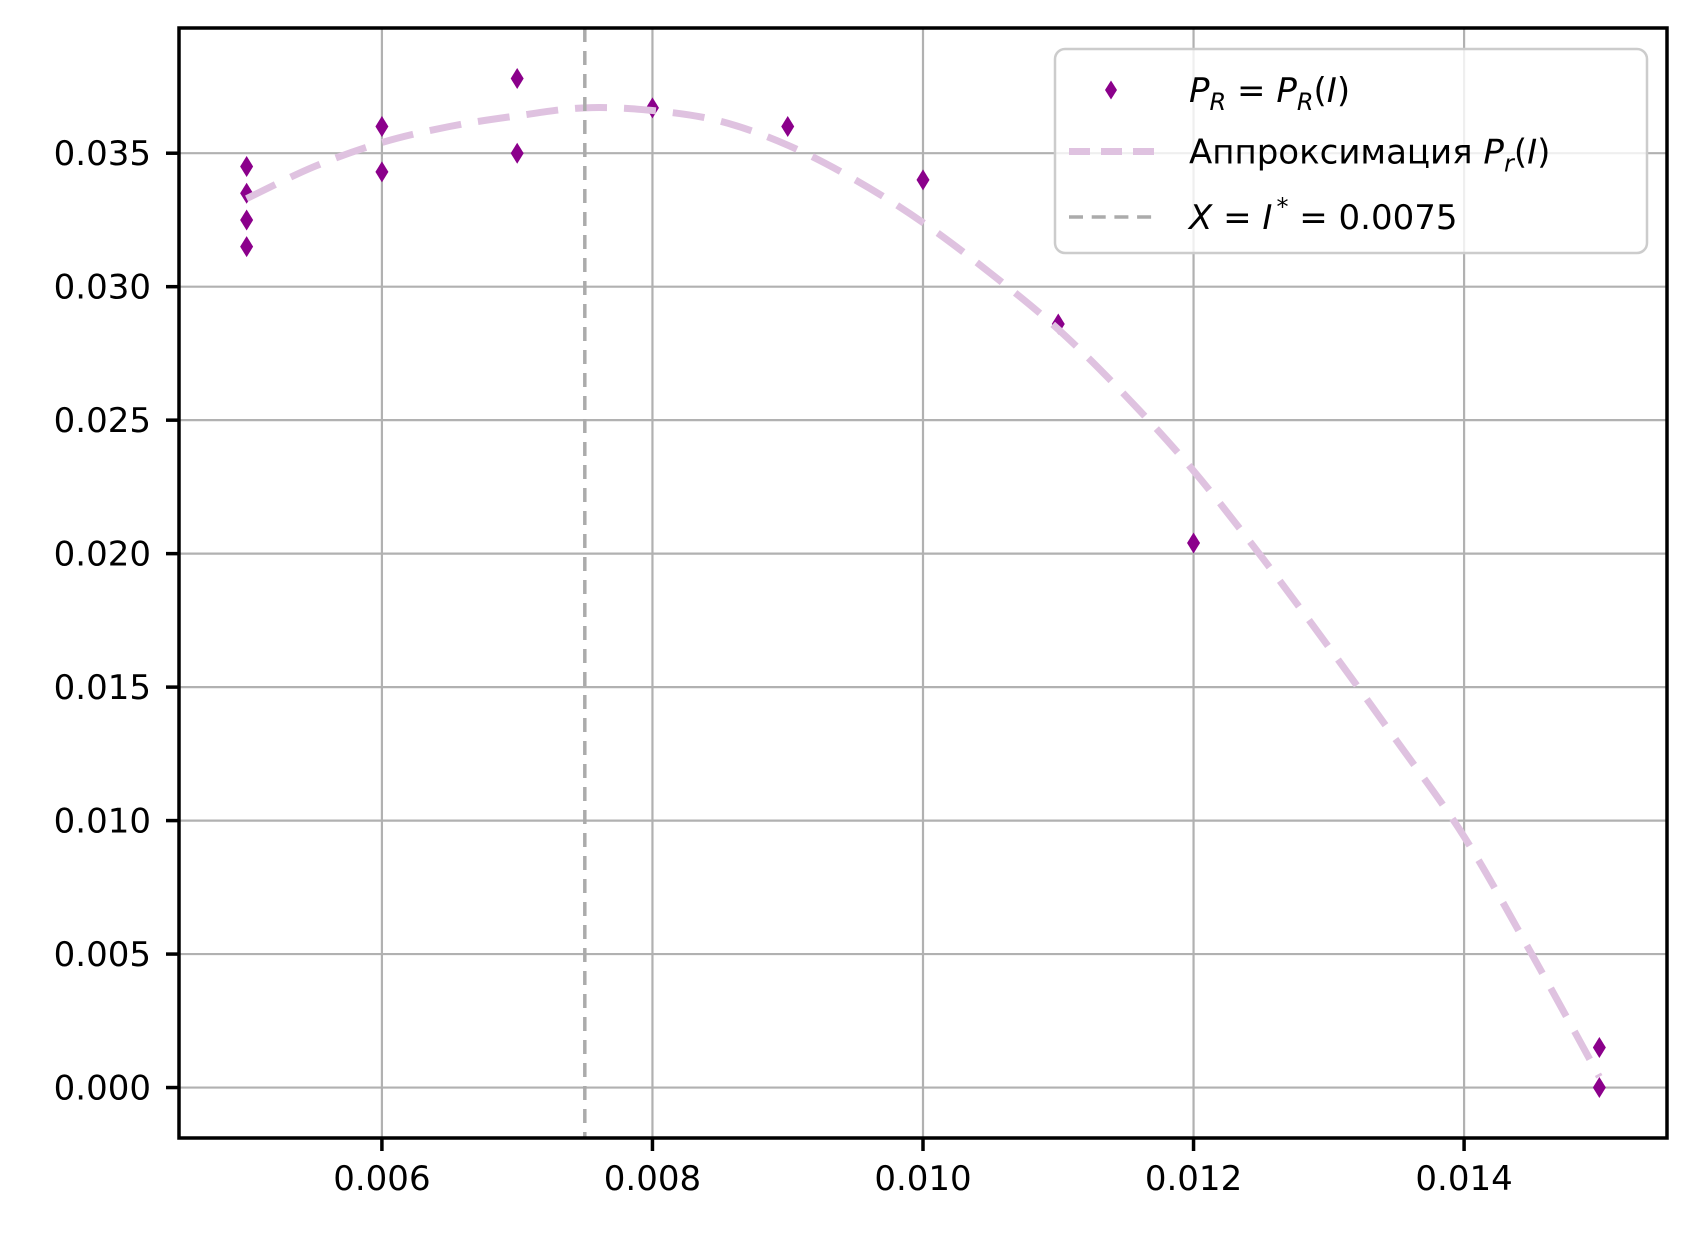 Image resolution: width=1696 pixels, height=1239 pixels. What do you see at coordinates (652, 1179) in the screenshot?
I see `x-tick-label: 0.008` at bounding box center [652, 1179].